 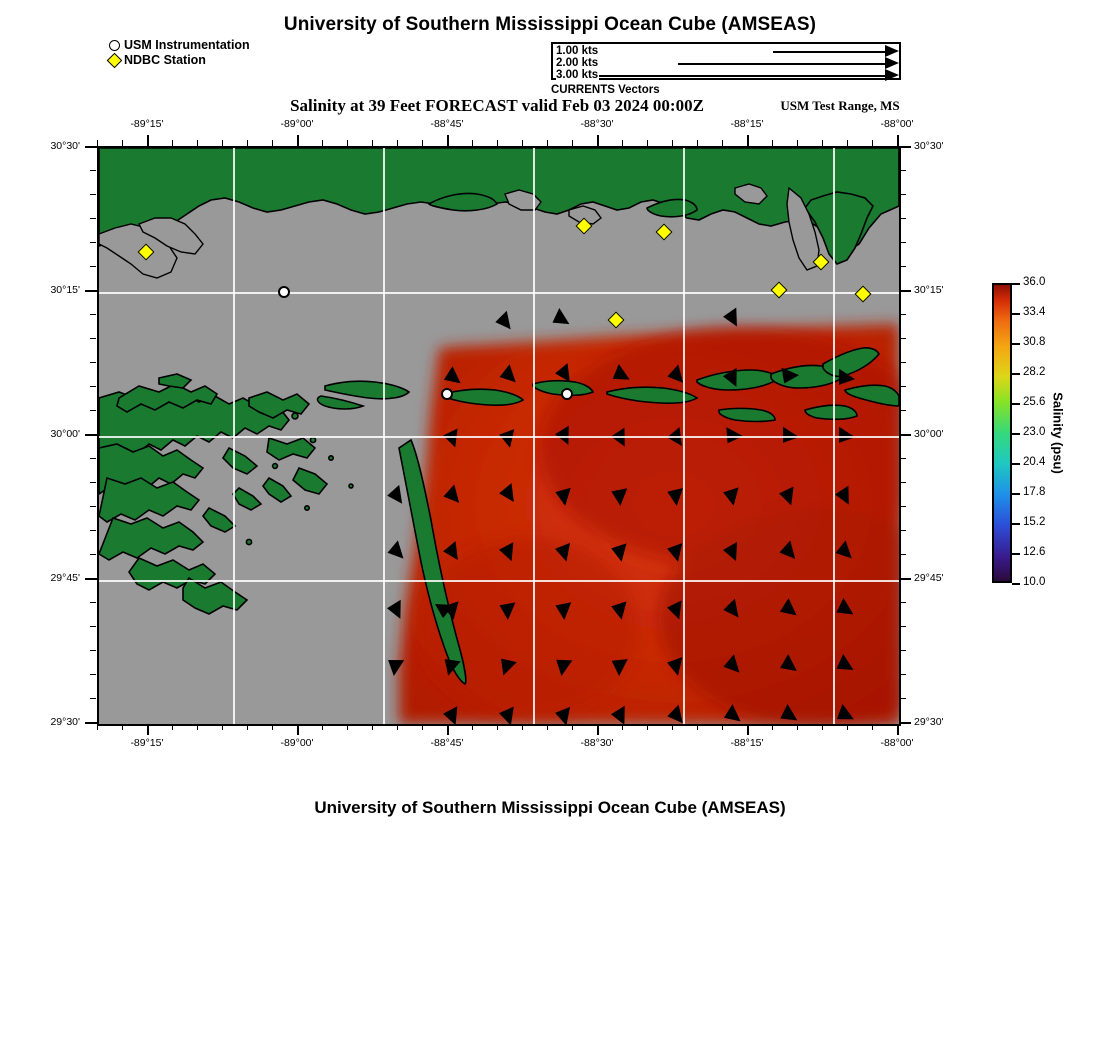 I want to click on colorbar-tick-label: 12.6, so click(x=1034, y=552).